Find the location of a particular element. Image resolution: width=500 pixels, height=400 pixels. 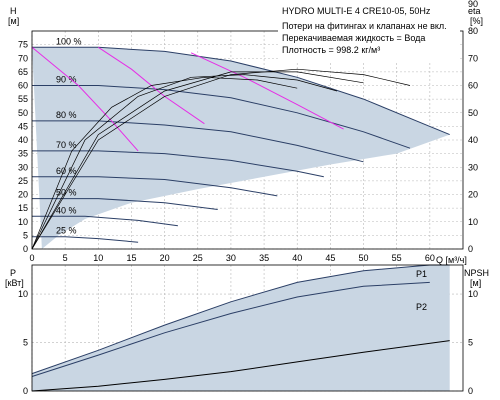

npsh-tick-label: 10 is located at coordinates (473, 294).